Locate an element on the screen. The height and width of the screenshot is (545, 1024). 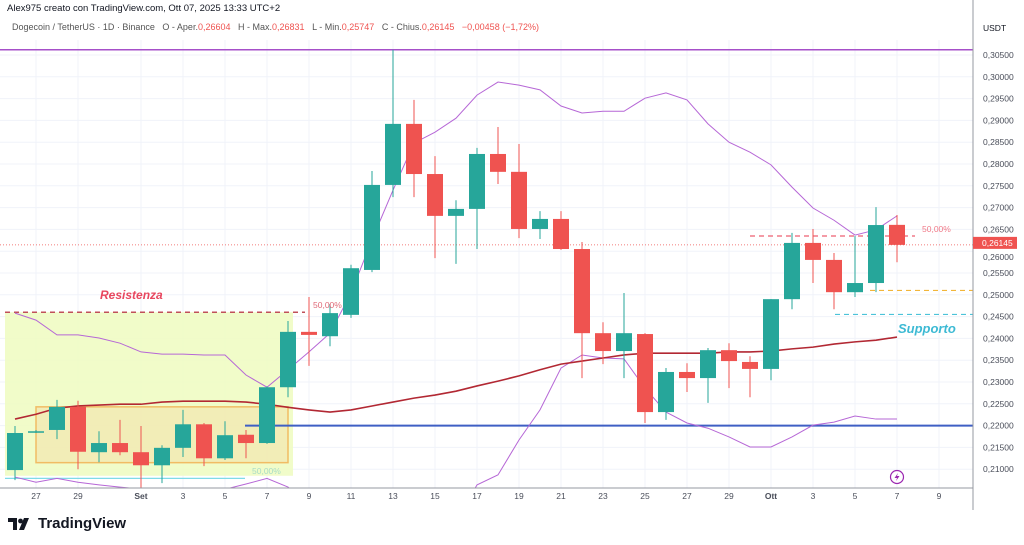
price-tick-label: 0,21500 is located at coordinates (998, 447).